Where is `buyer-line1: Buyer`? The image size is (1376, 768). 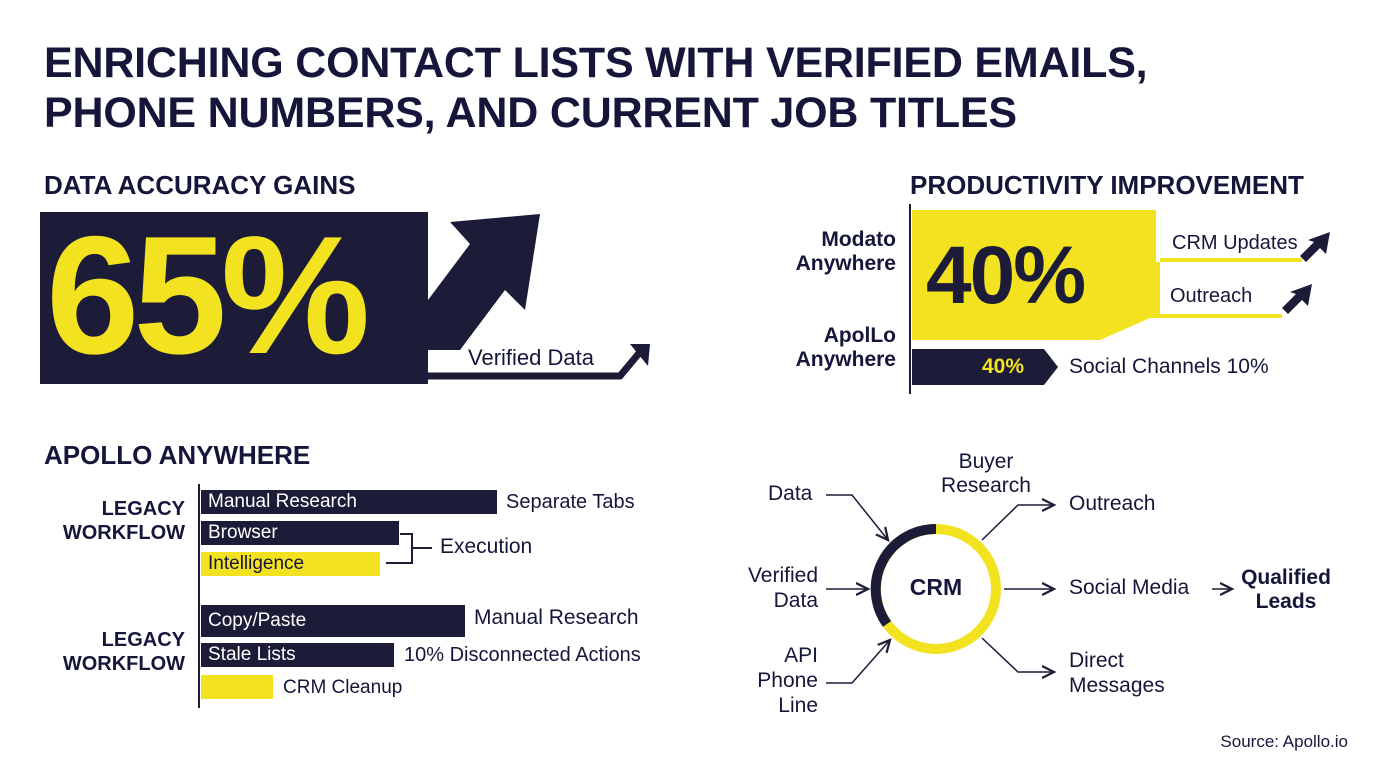
buyer-line1: Buyer is located at coordinates (986, 461).